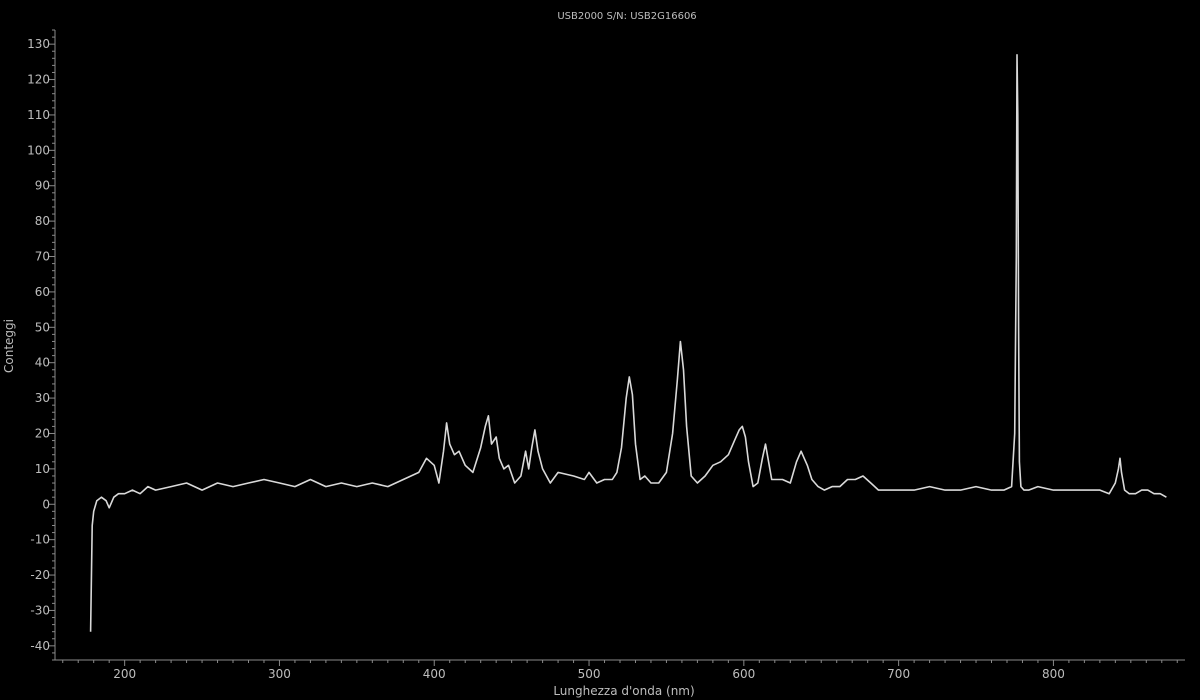  What do you see at coordinates (38, 115) in the screenshot?
I see `y-tick-label: 110` at bounding box center [38, 115].